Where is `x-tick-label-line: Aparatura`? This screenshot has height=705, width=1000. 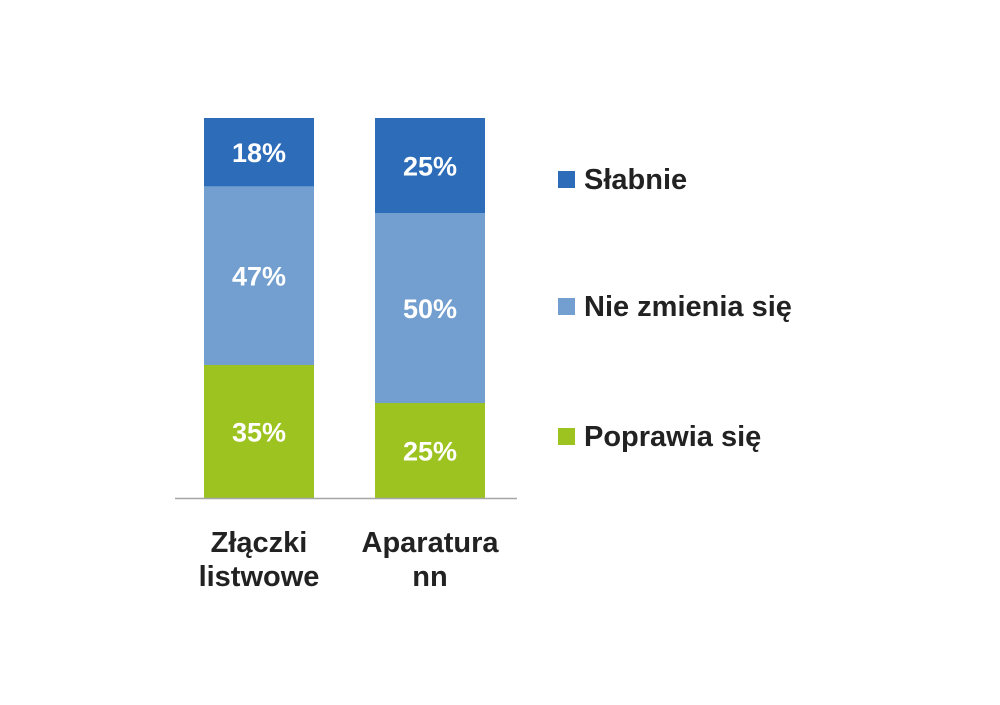
x-tick-label-line: Aparatura is located at coordinates (431, 543).